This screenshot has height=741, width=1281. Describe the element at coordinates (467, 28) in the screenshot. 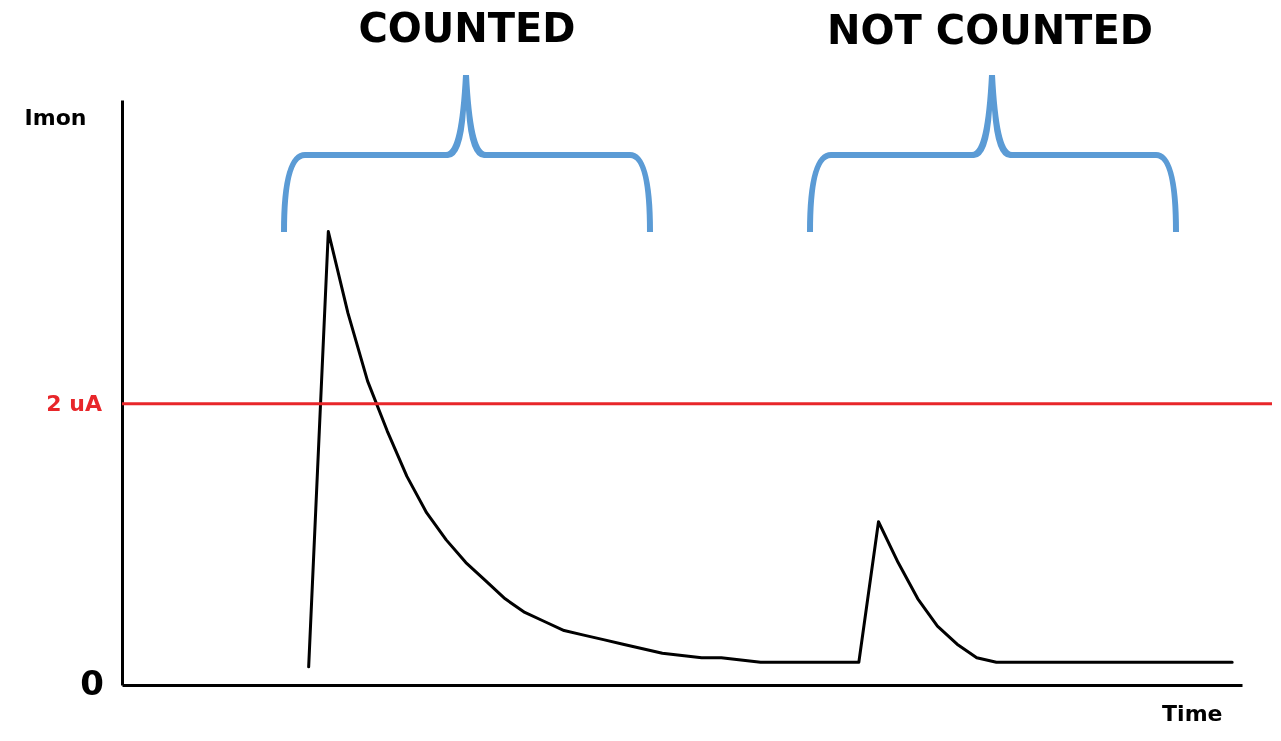

I see `text: COUNTED` at that location.